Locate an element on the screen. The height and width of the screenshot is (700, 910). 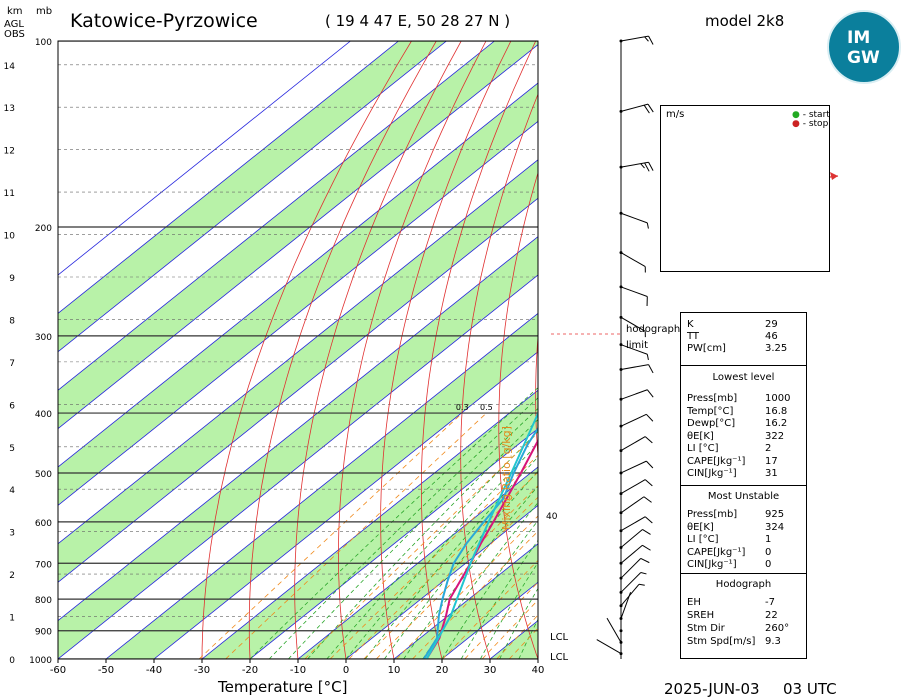
x-tick-label: -60 is located at coordinates (58, 670).